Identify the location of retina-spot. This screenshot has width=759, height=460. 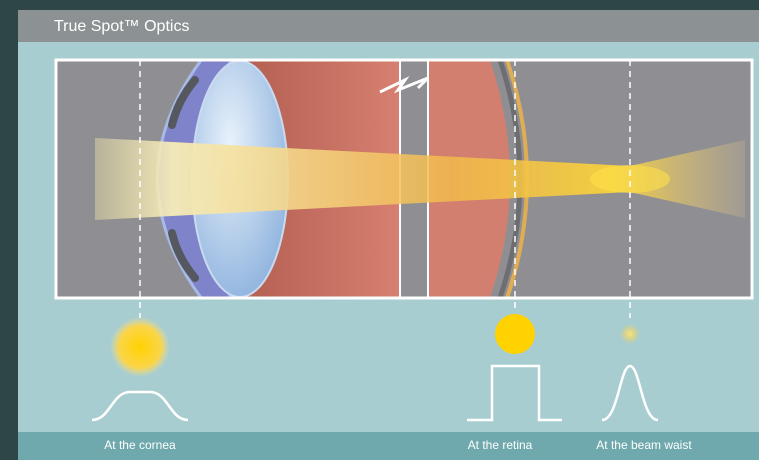
(515, 334).